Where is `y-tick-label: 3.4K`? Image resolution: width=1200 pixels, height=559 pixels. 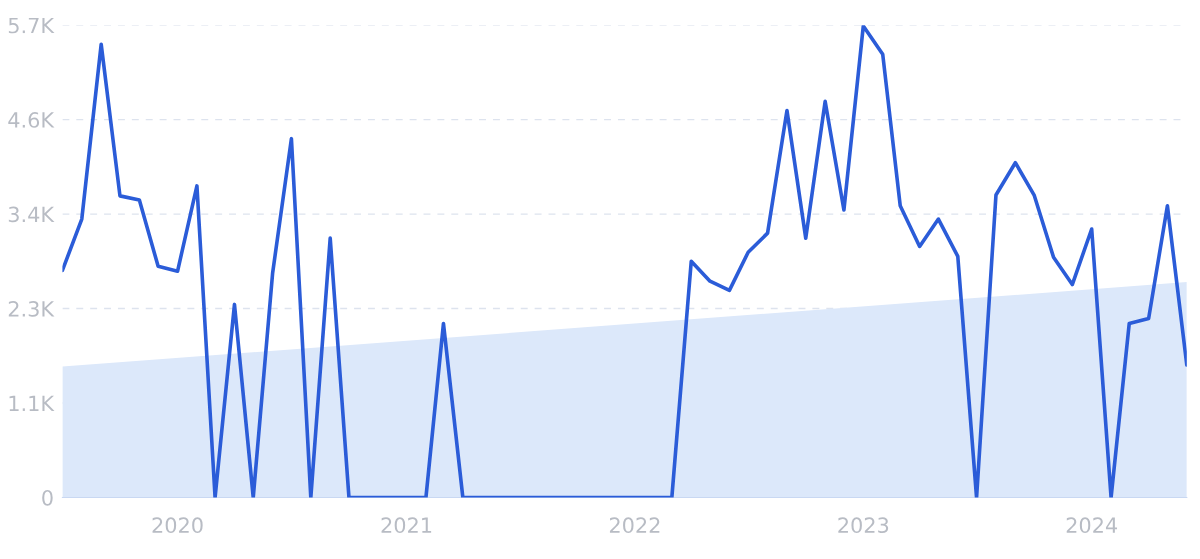 y-tick-label: 3.4K is located at coordinates (31, 214).